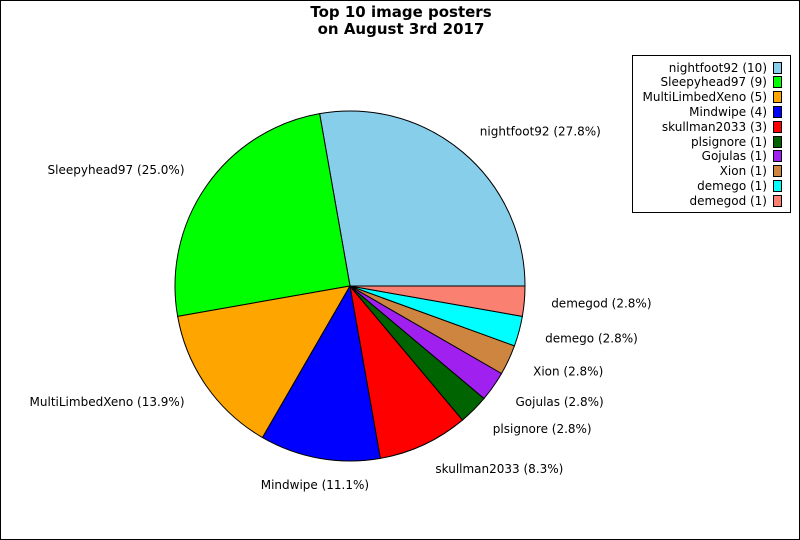 This screenshot has width=800, height=540. I want to click on legend-entry-Gojulas: Gojulas (1), so click(742, 156).